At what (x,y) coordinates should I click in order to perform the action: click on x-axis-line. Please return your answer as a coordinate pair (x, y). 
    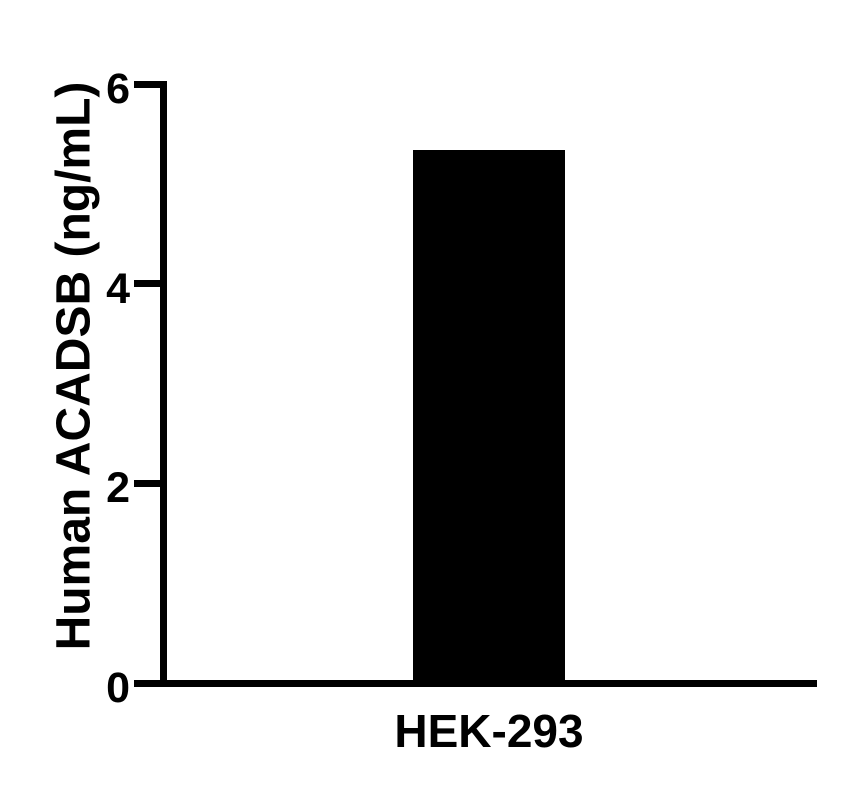
    Looking at the image, I should click on (488, 683).